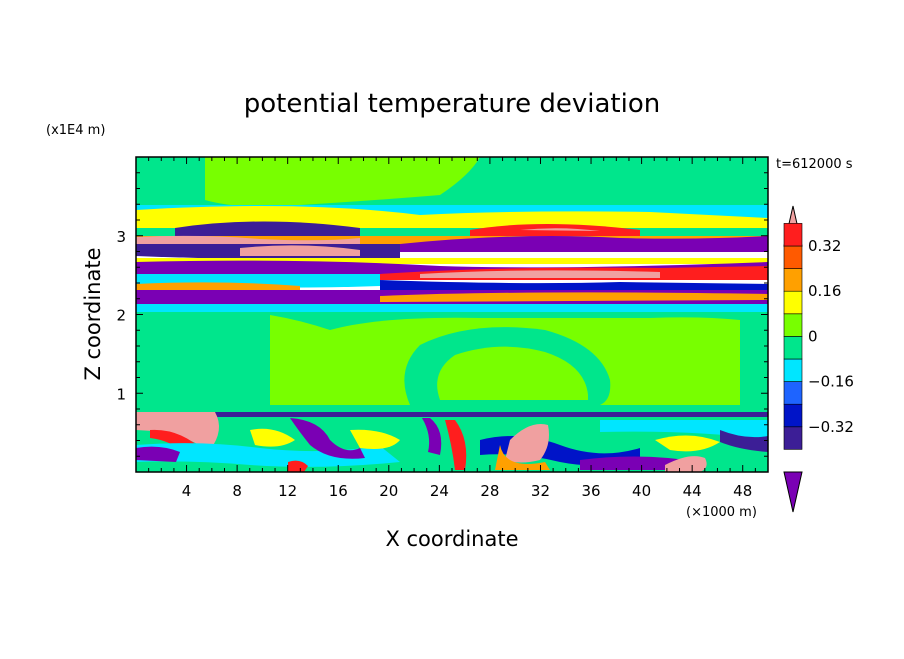 The image size is (904, 659). What do you see at coordinates (121, 394) in the screenshot?
I see `y-tick-label: 1` at bounding box center [121, 394].